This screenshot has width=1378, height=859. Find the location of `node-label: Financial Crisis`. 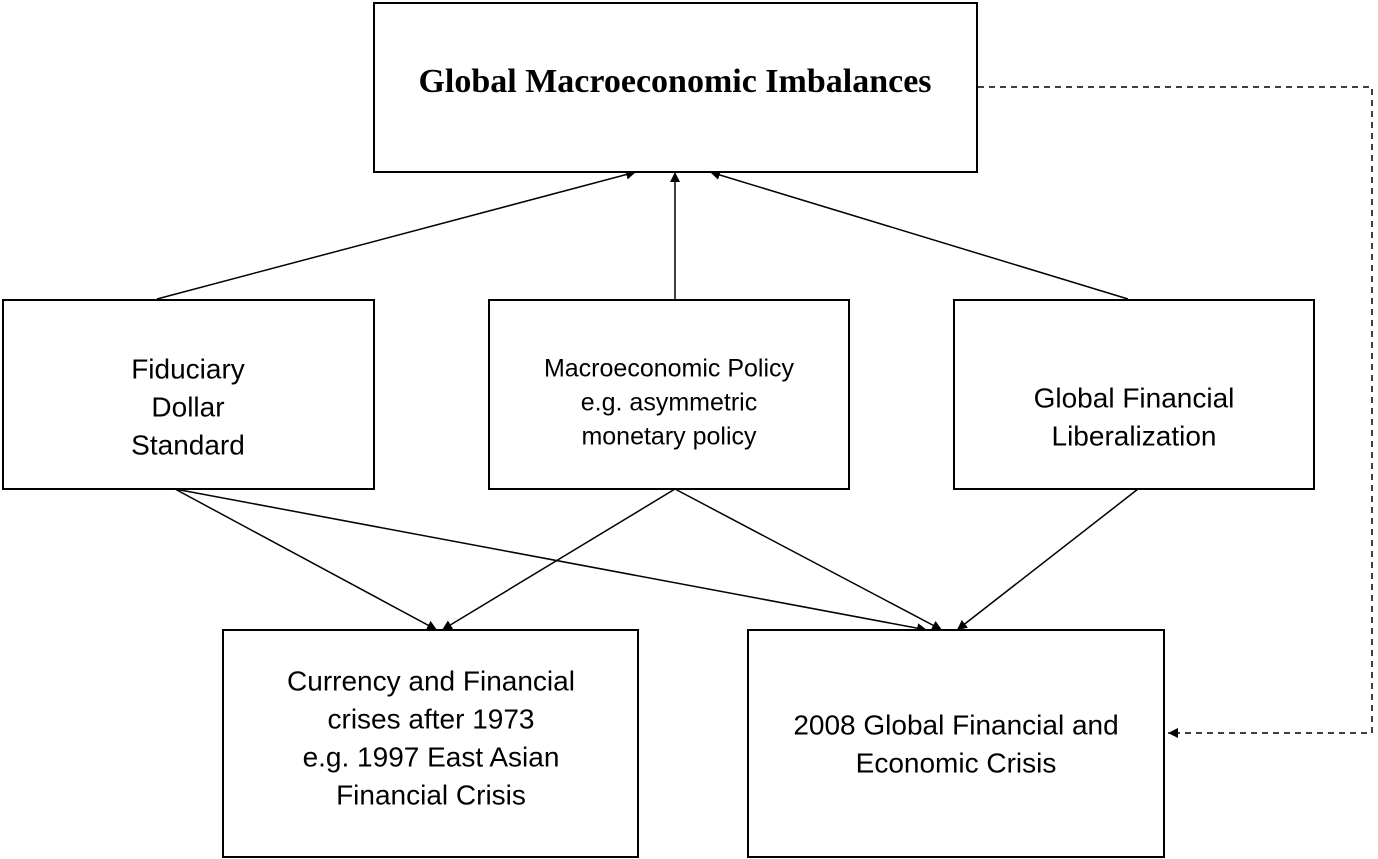

node-label: Financial Crisis is located at coordinates (431, 794).